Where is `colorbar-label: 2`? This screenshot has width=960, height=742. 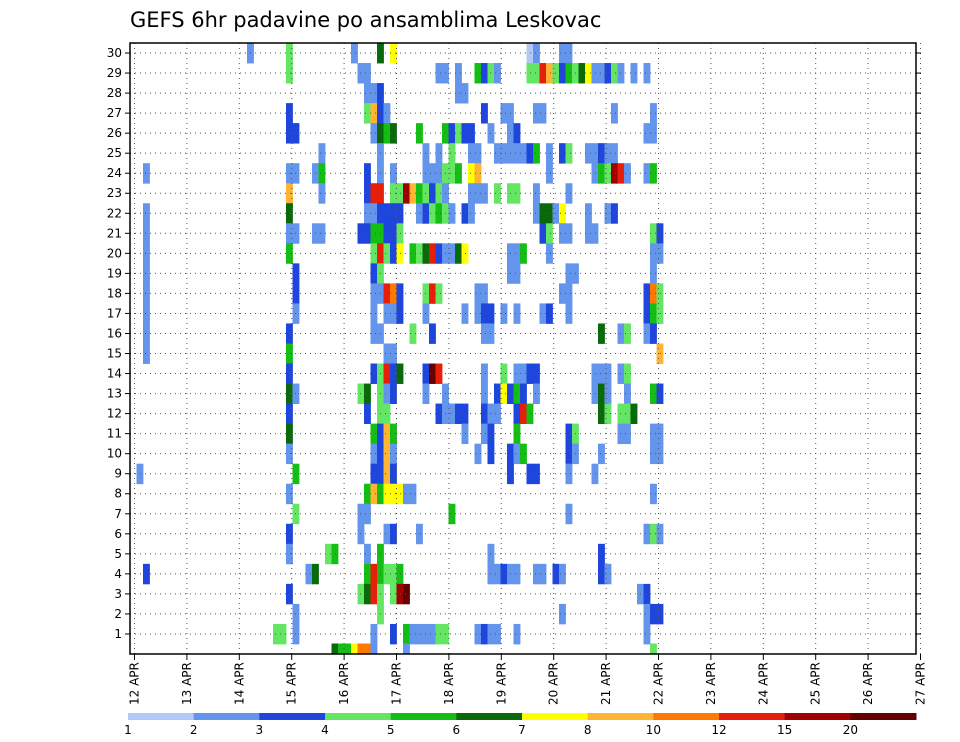 colorbar-label: 2 is located at coordinates (194, 730).